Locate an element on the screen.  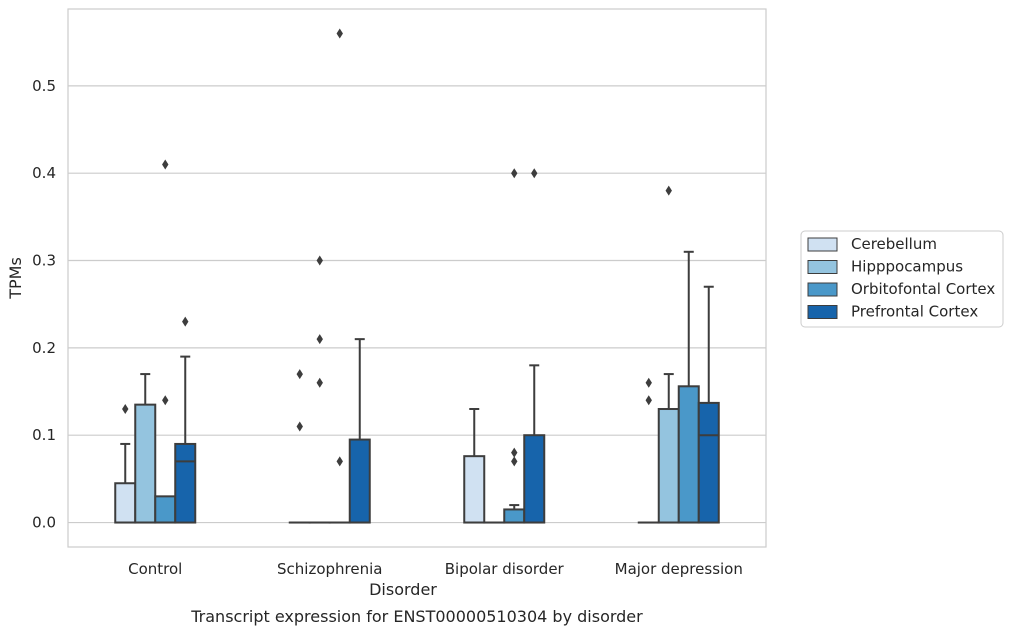
legend-label: Hipppocampus is located at coordinates (907, 267).